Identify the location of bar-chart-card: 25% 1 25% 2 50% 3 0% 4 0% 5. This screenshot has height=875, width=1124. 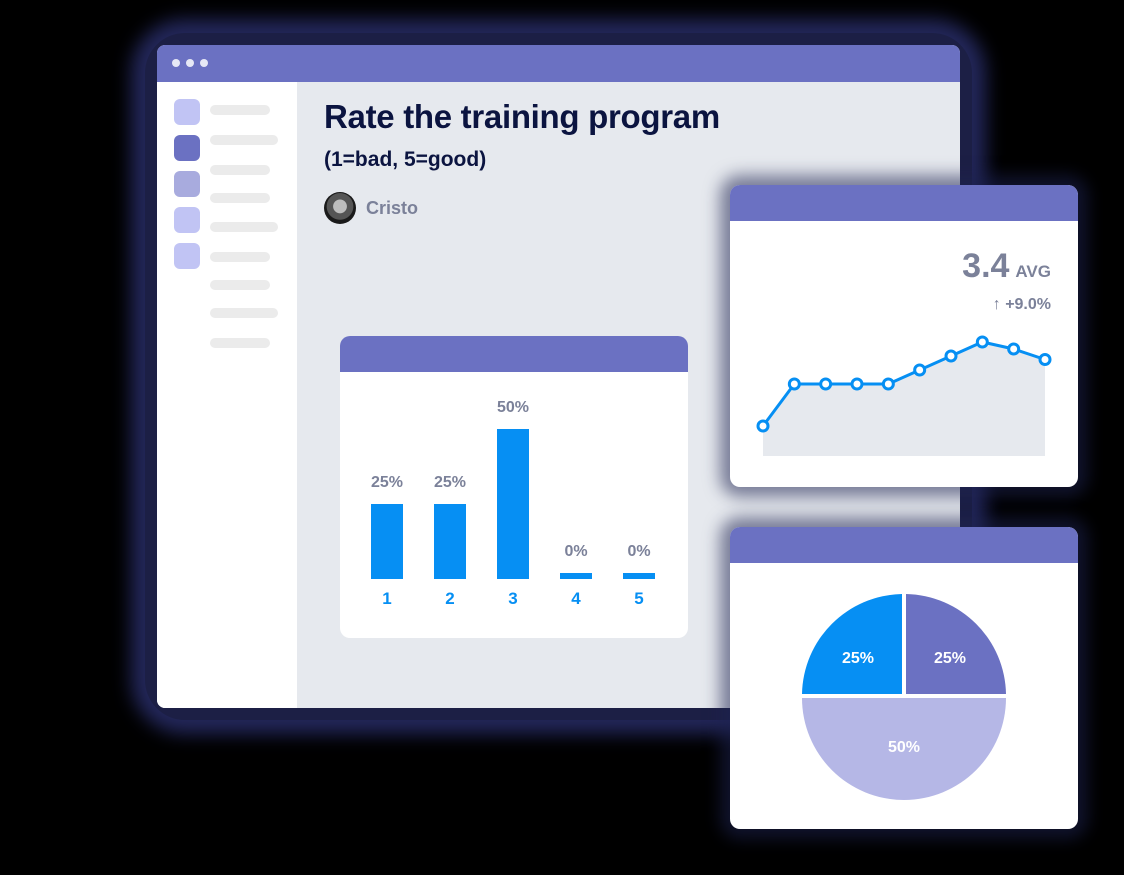
(514, 487).